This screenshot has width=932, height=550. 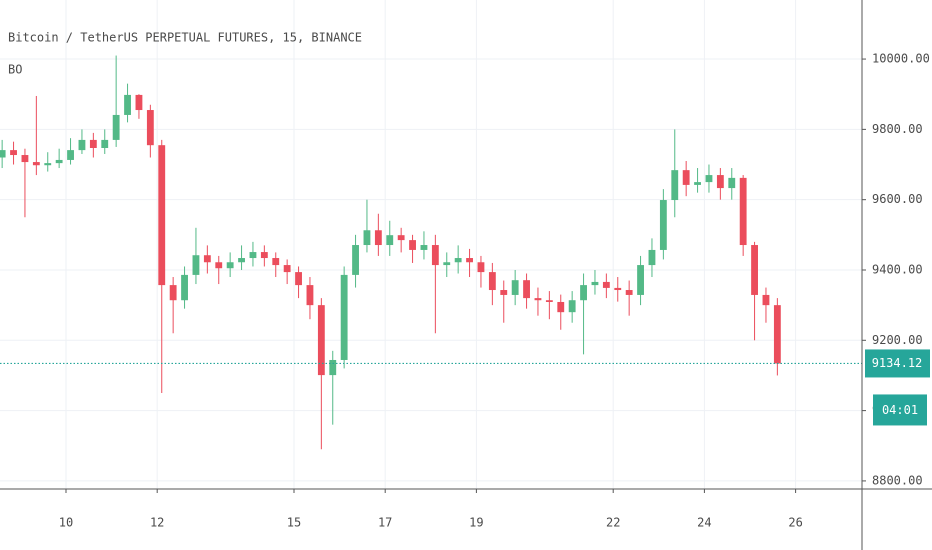 I want to click on last-price-label: 9134.12, so click(x=897, y=363).